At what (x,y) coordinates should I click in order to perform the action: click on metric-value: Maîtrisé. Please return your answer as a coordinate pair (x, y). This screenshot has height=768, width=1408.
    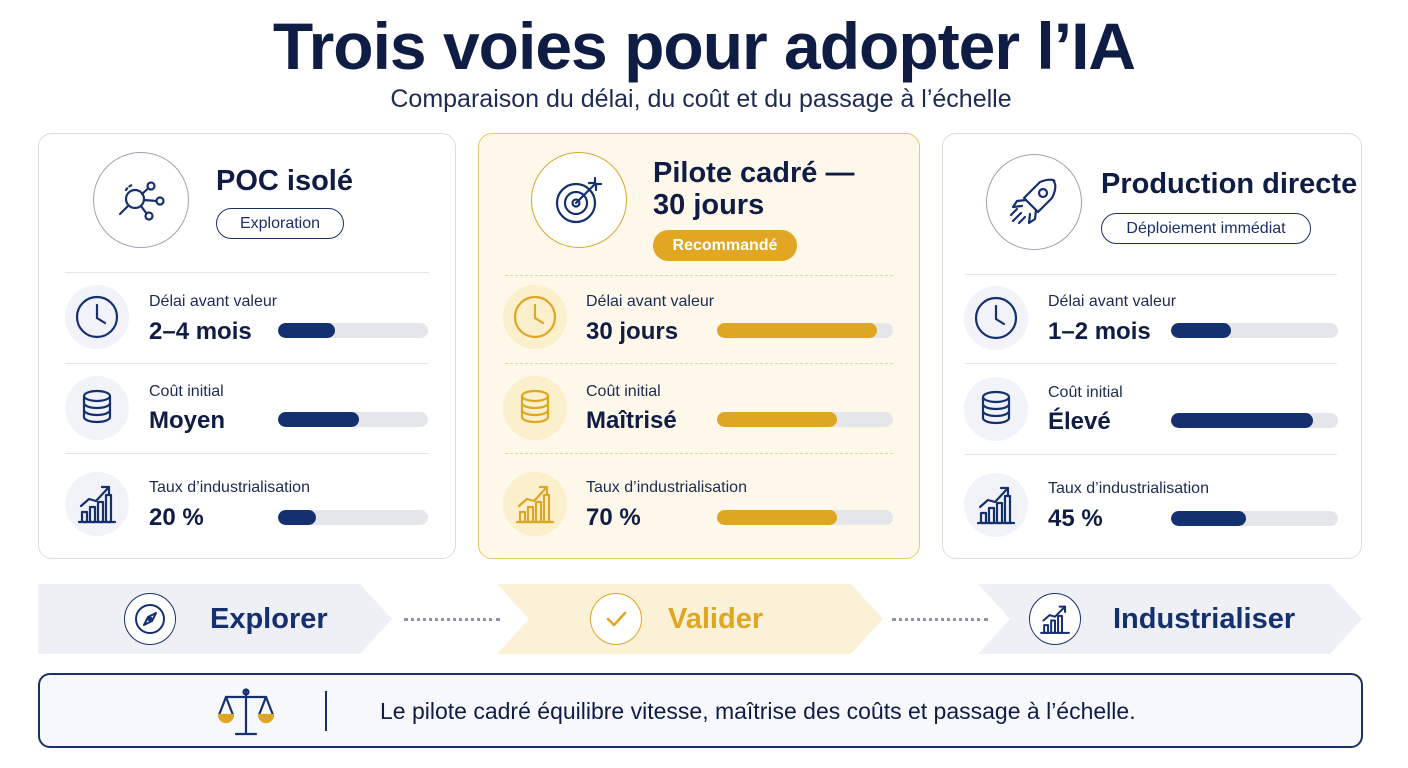
    Looking at the image, I should click on (631, 420).